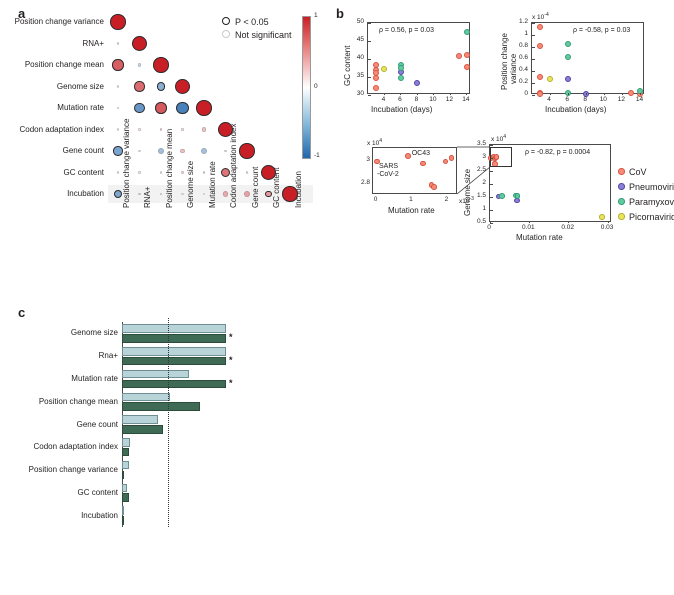 The height and width of the screenshot is (595, 674). Describe the element at coordinates (360, 75) in the screenshot. I see `panel-b-plot1-ytick: 35` at that location.